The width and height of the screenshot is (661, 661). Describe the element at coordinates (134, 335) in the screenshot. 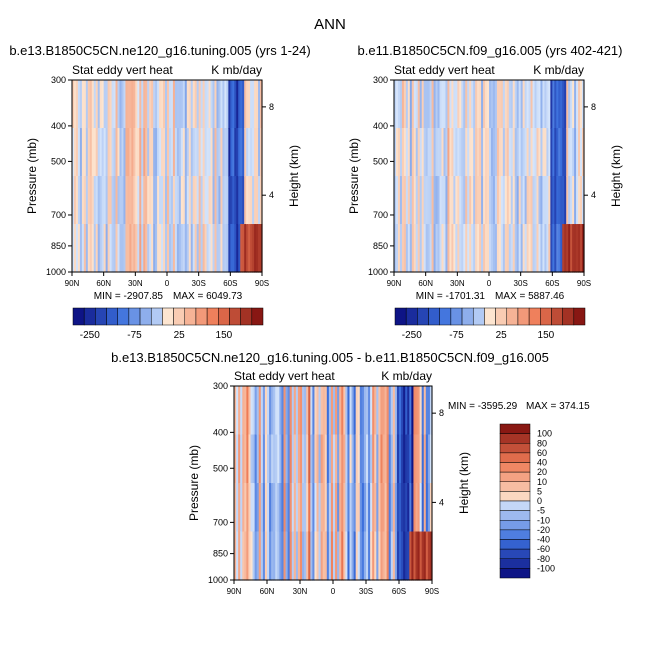

I see `colorbar-label: -75` at that location.